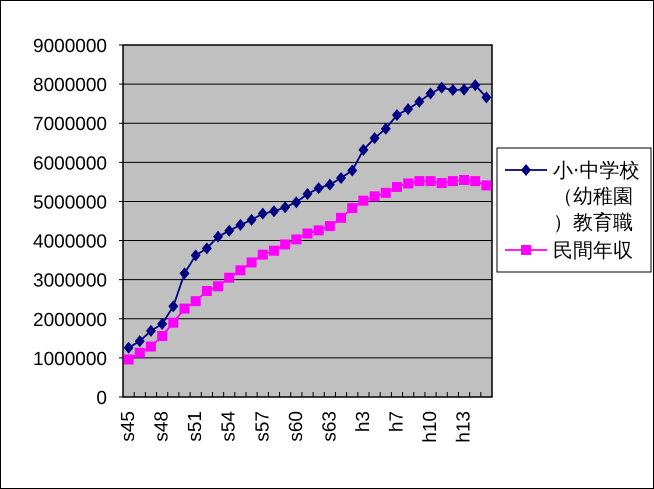 This screenshot has width=654, height=489. What do you see at coordinates (195, 426) in the screenshot?
I see `x-tick-label: s51` at bounding box center [195, 426].